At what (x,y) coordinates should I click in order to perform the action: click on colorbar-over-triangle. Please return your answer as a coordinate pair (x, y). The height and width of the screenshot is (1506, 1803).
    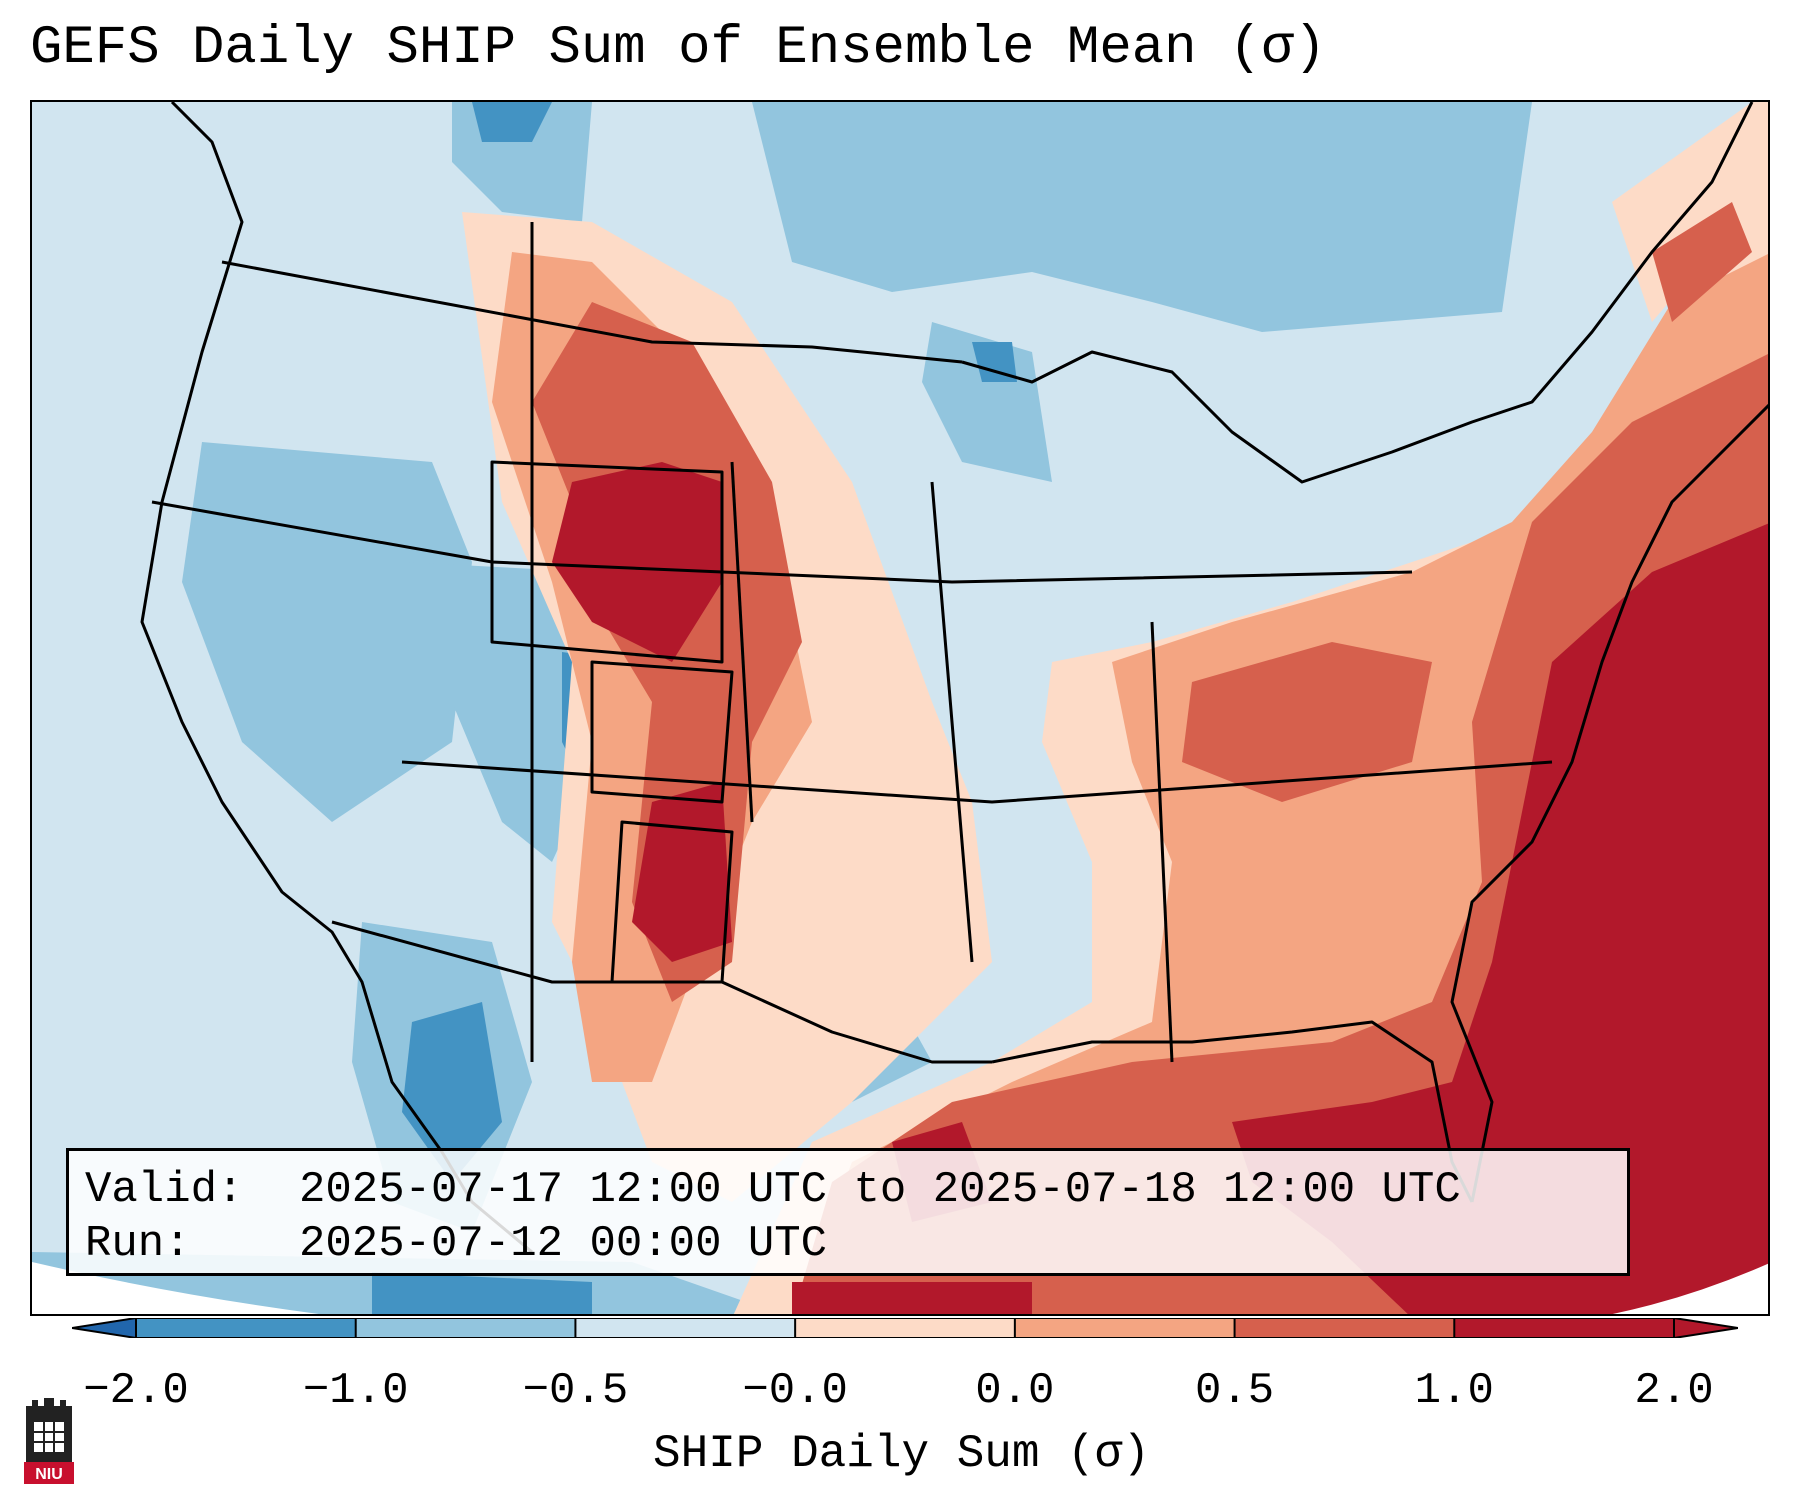
    Looking at the image, I should click on (1706, 1328).